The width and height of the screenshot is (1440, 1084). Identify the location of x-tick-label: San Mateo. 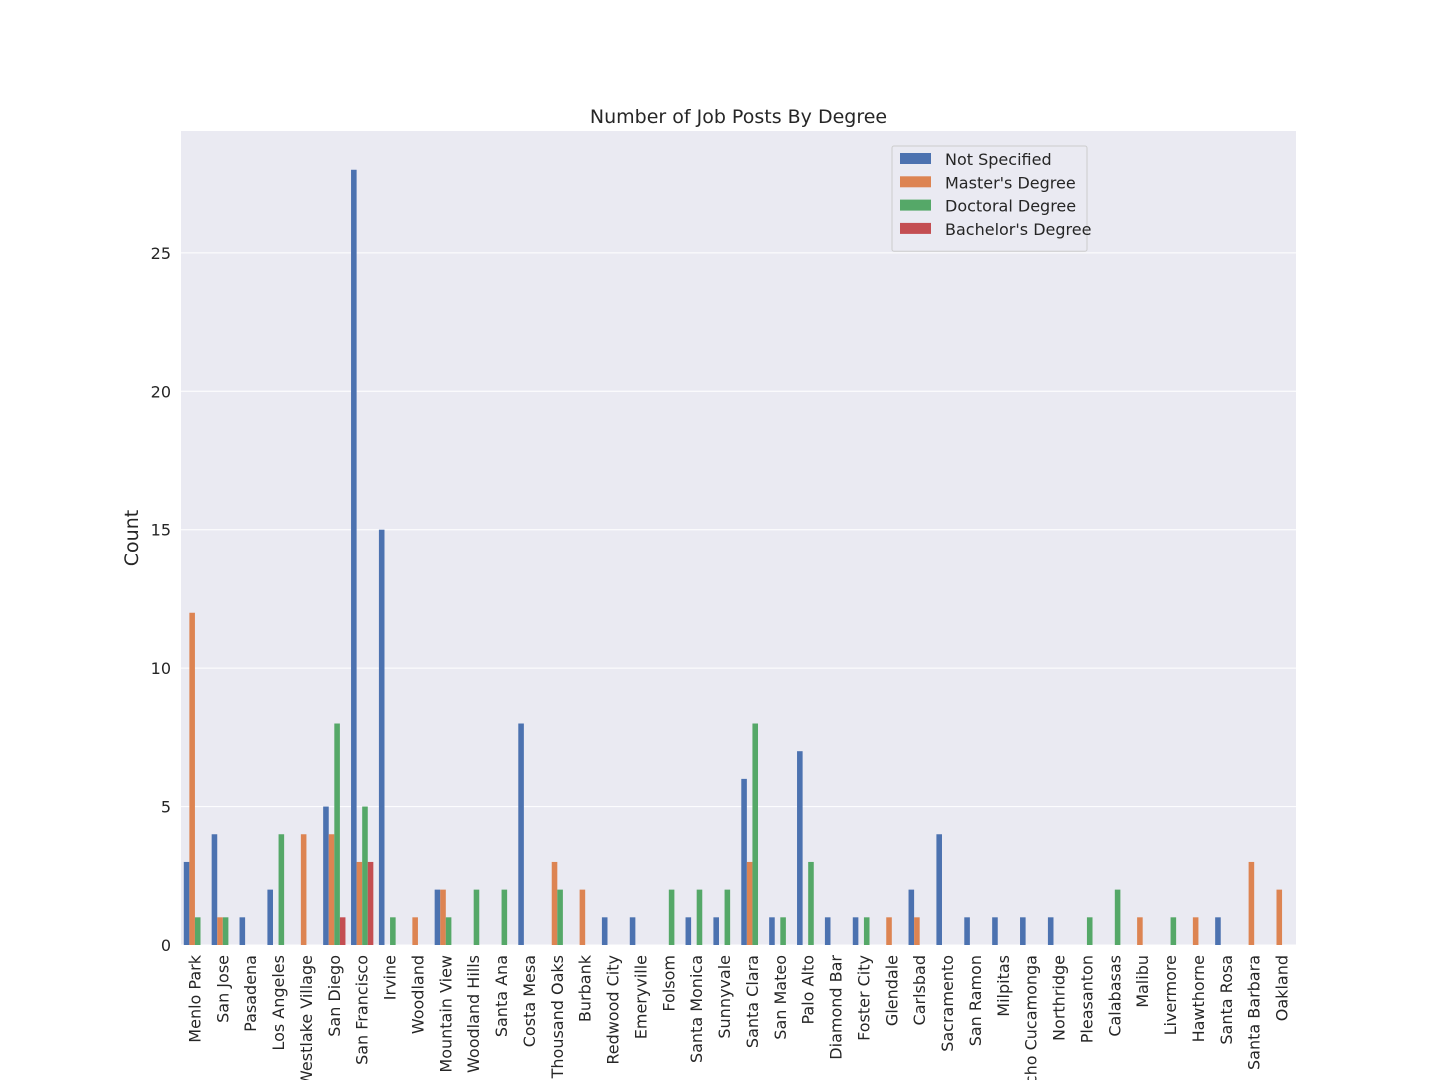
(780, 997).